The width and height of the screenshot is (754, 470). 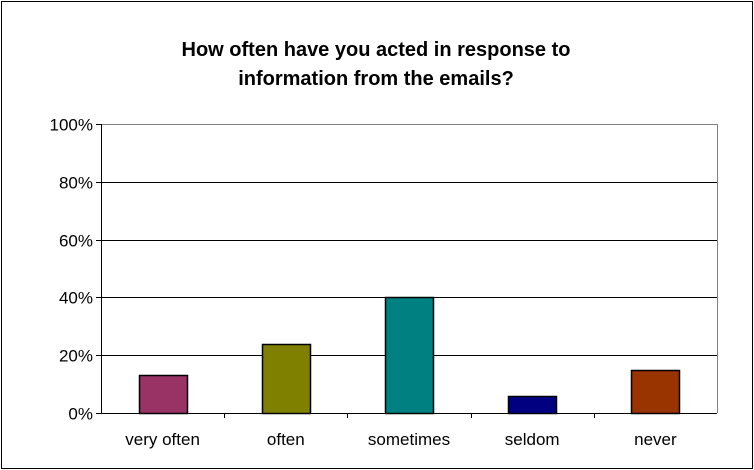 I want to click on bar-often, so click(x=286, y=379).